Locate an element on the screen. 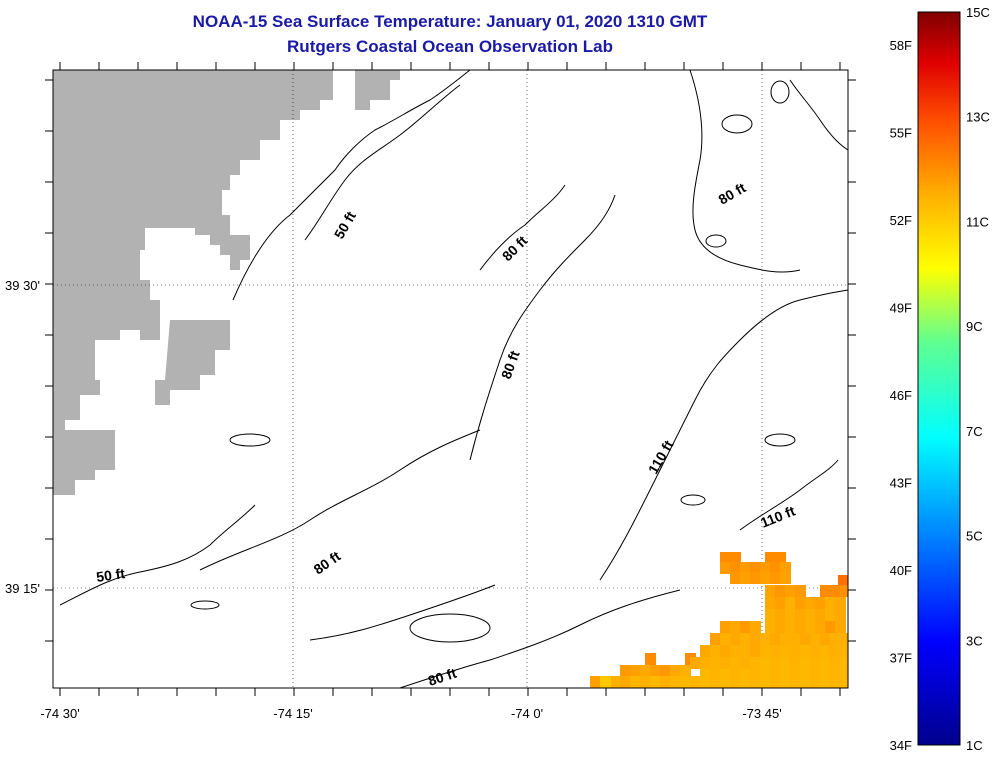 This screenshot has width=992, height=761. legend-f-label: 43F is located at coordinates (901, 483).